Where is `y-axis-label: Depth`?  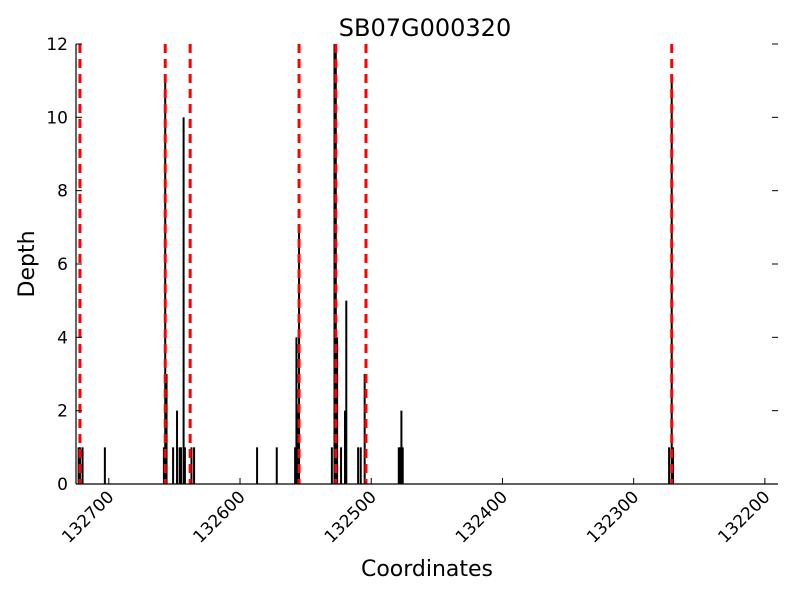 y-axis-label: Depth is located at coordinates (27, 263).